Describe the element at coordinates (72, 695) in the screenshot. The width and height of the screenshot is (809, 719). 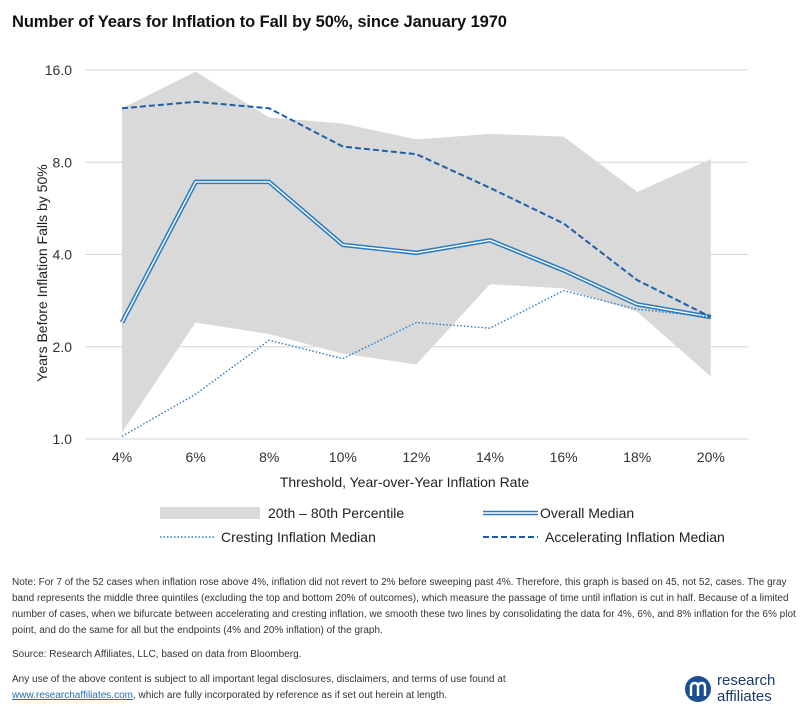
I see `website-link: www.researchaffiliates.com` at that location.